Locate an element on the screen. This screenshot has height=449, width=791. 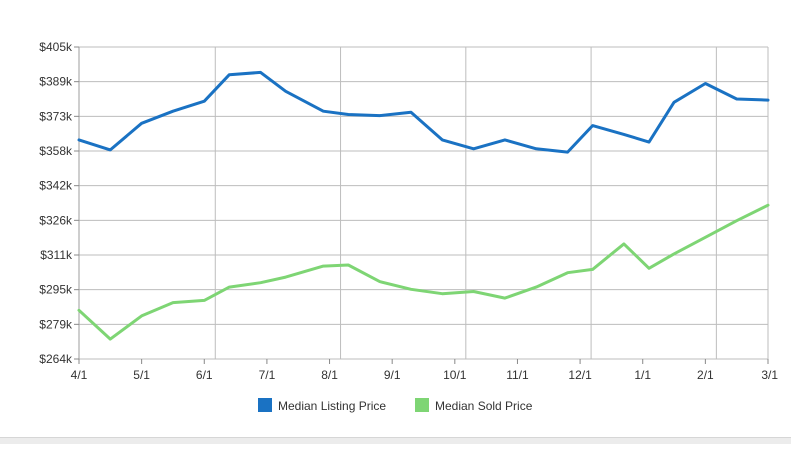
y-tick-label: $311k is located at coordinates (56, 255).